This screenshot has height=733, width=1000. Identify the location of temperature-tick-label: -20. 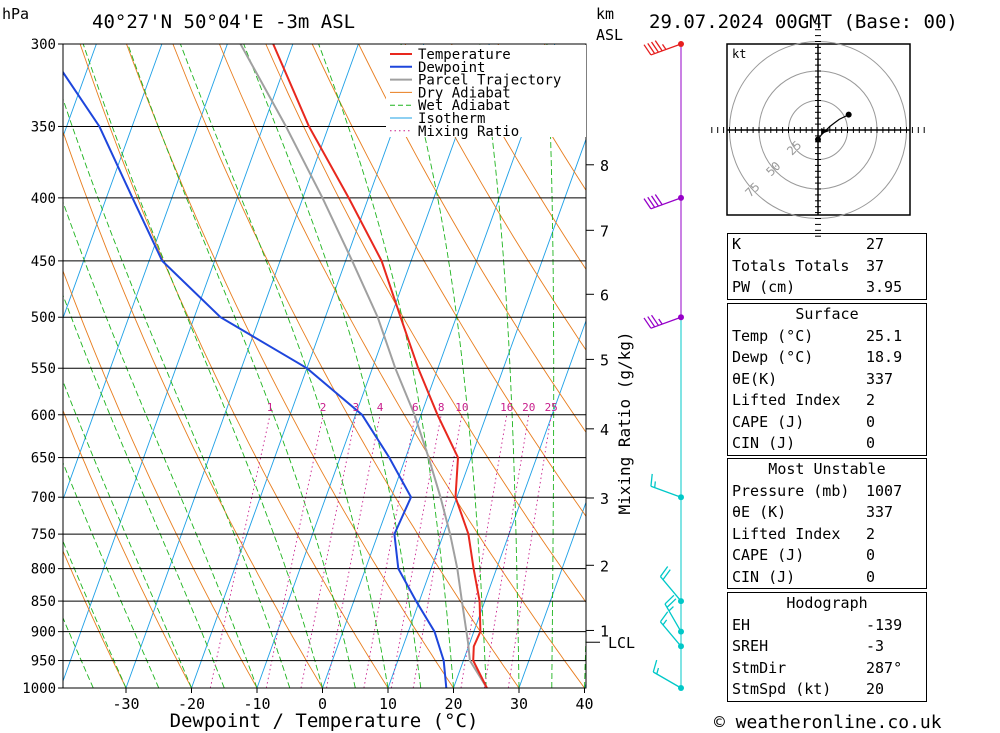
(191, 704).